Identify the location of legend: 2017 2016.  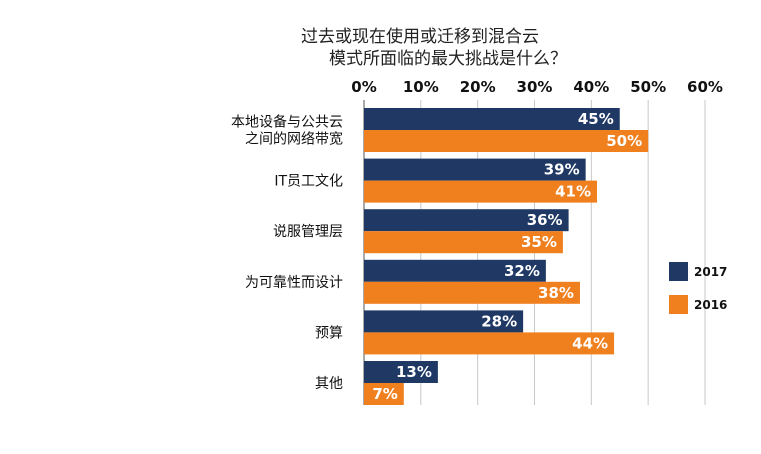
(698, 288).